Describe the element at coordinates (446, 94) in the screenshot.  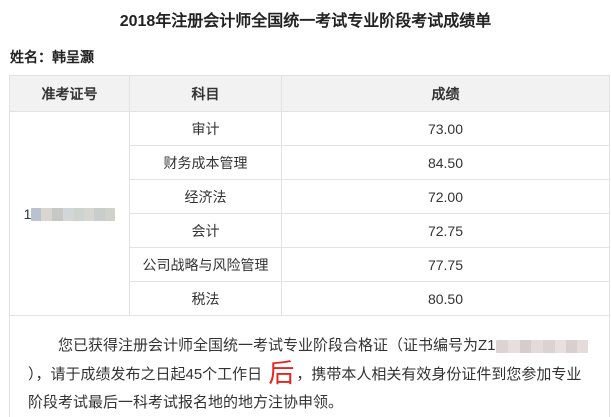
I see `header-score: 成绩` at that location.